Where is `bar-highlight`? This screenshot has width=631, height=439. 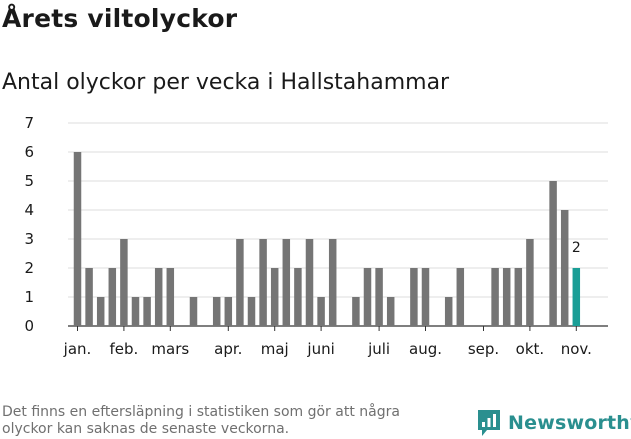 bar-highlight is located at coordinates (576, 297).